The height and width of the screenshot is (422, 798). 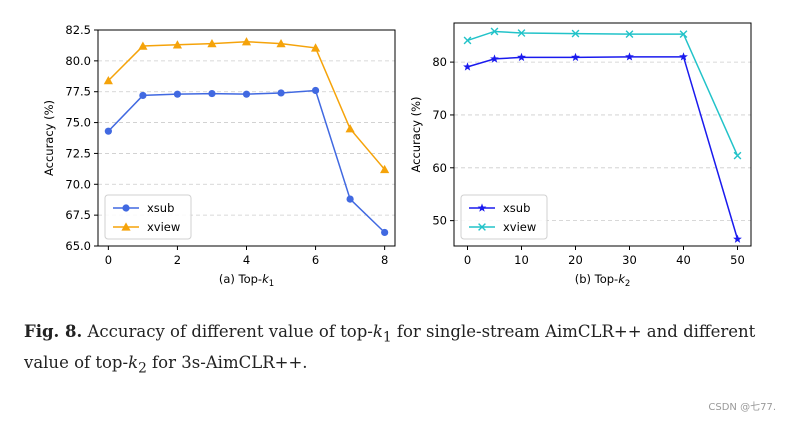 What do you see at coordinates (387, 337) in the screenshot?
I see `caption-sub-1: 1` at bounding box center [387, 337].